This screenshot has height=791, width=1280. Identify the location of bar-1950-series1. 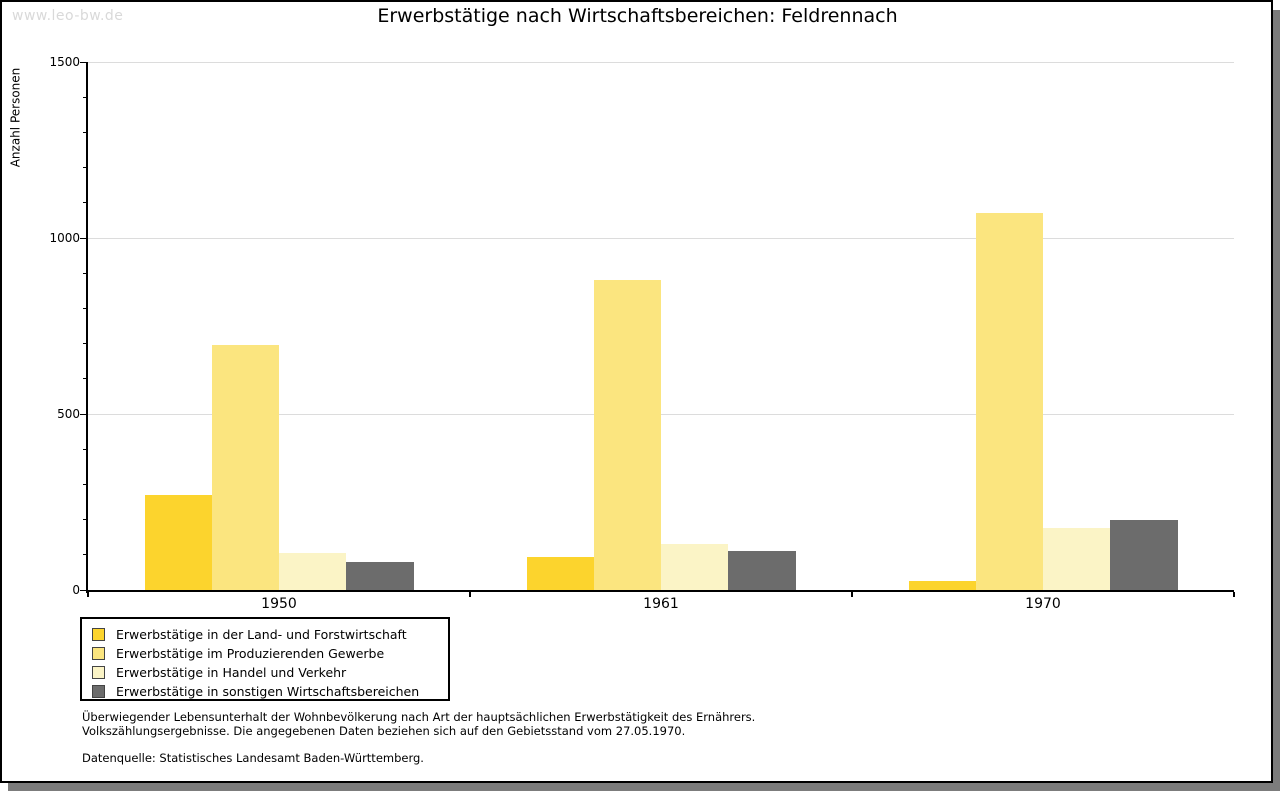
(178, 542).